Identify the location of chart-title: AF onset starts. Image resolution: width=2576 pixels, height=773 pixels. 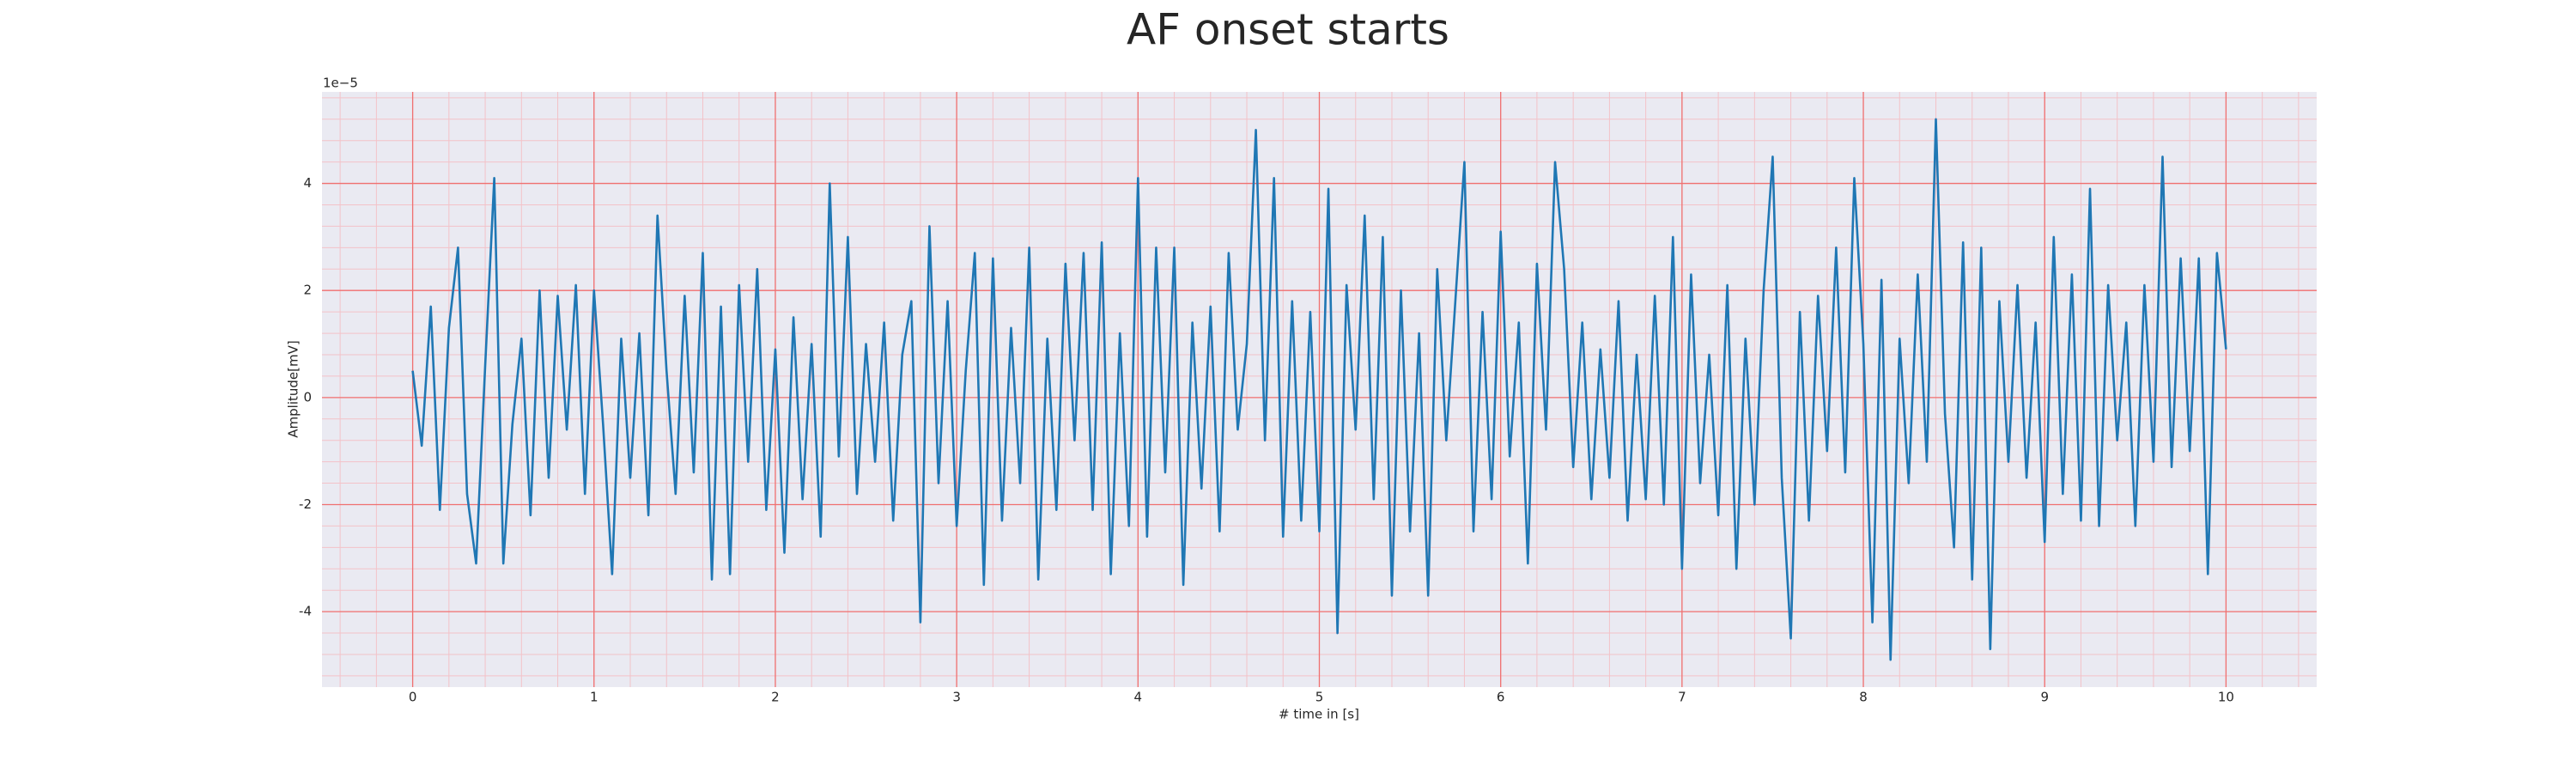
(1288, 30).